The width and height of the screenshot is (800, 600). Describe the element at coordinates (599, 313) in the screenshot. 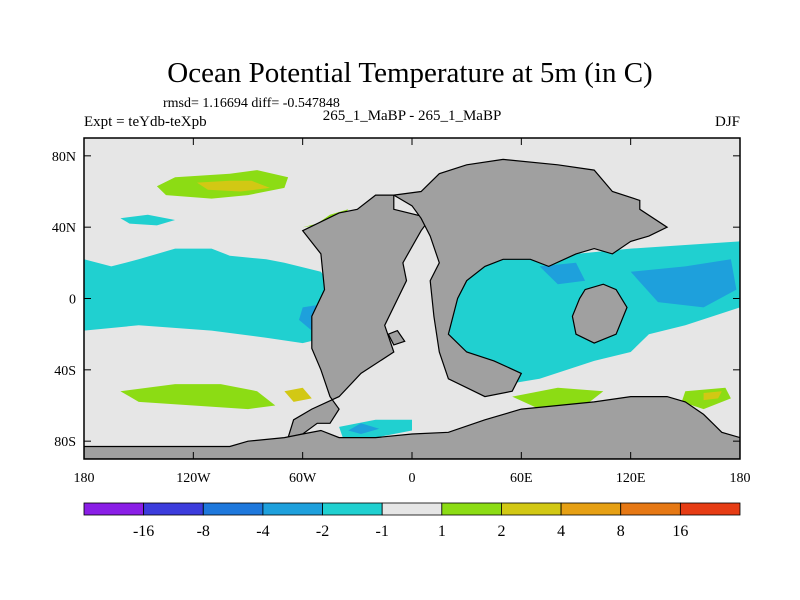

I see `island-southeast` at that location.